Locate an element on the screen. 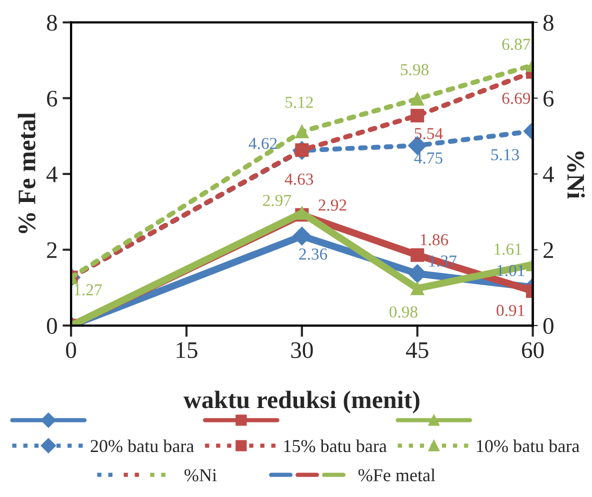 Image resolution: width=592 pixels, height=497 pixels. data-label: 6.87 is located at coordinates (516, 44).